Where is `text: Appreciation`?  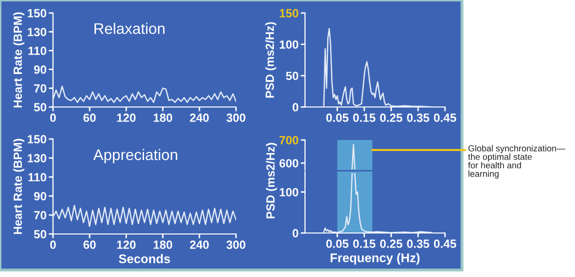 text: Appreciation is located at coordinates (135, 156).